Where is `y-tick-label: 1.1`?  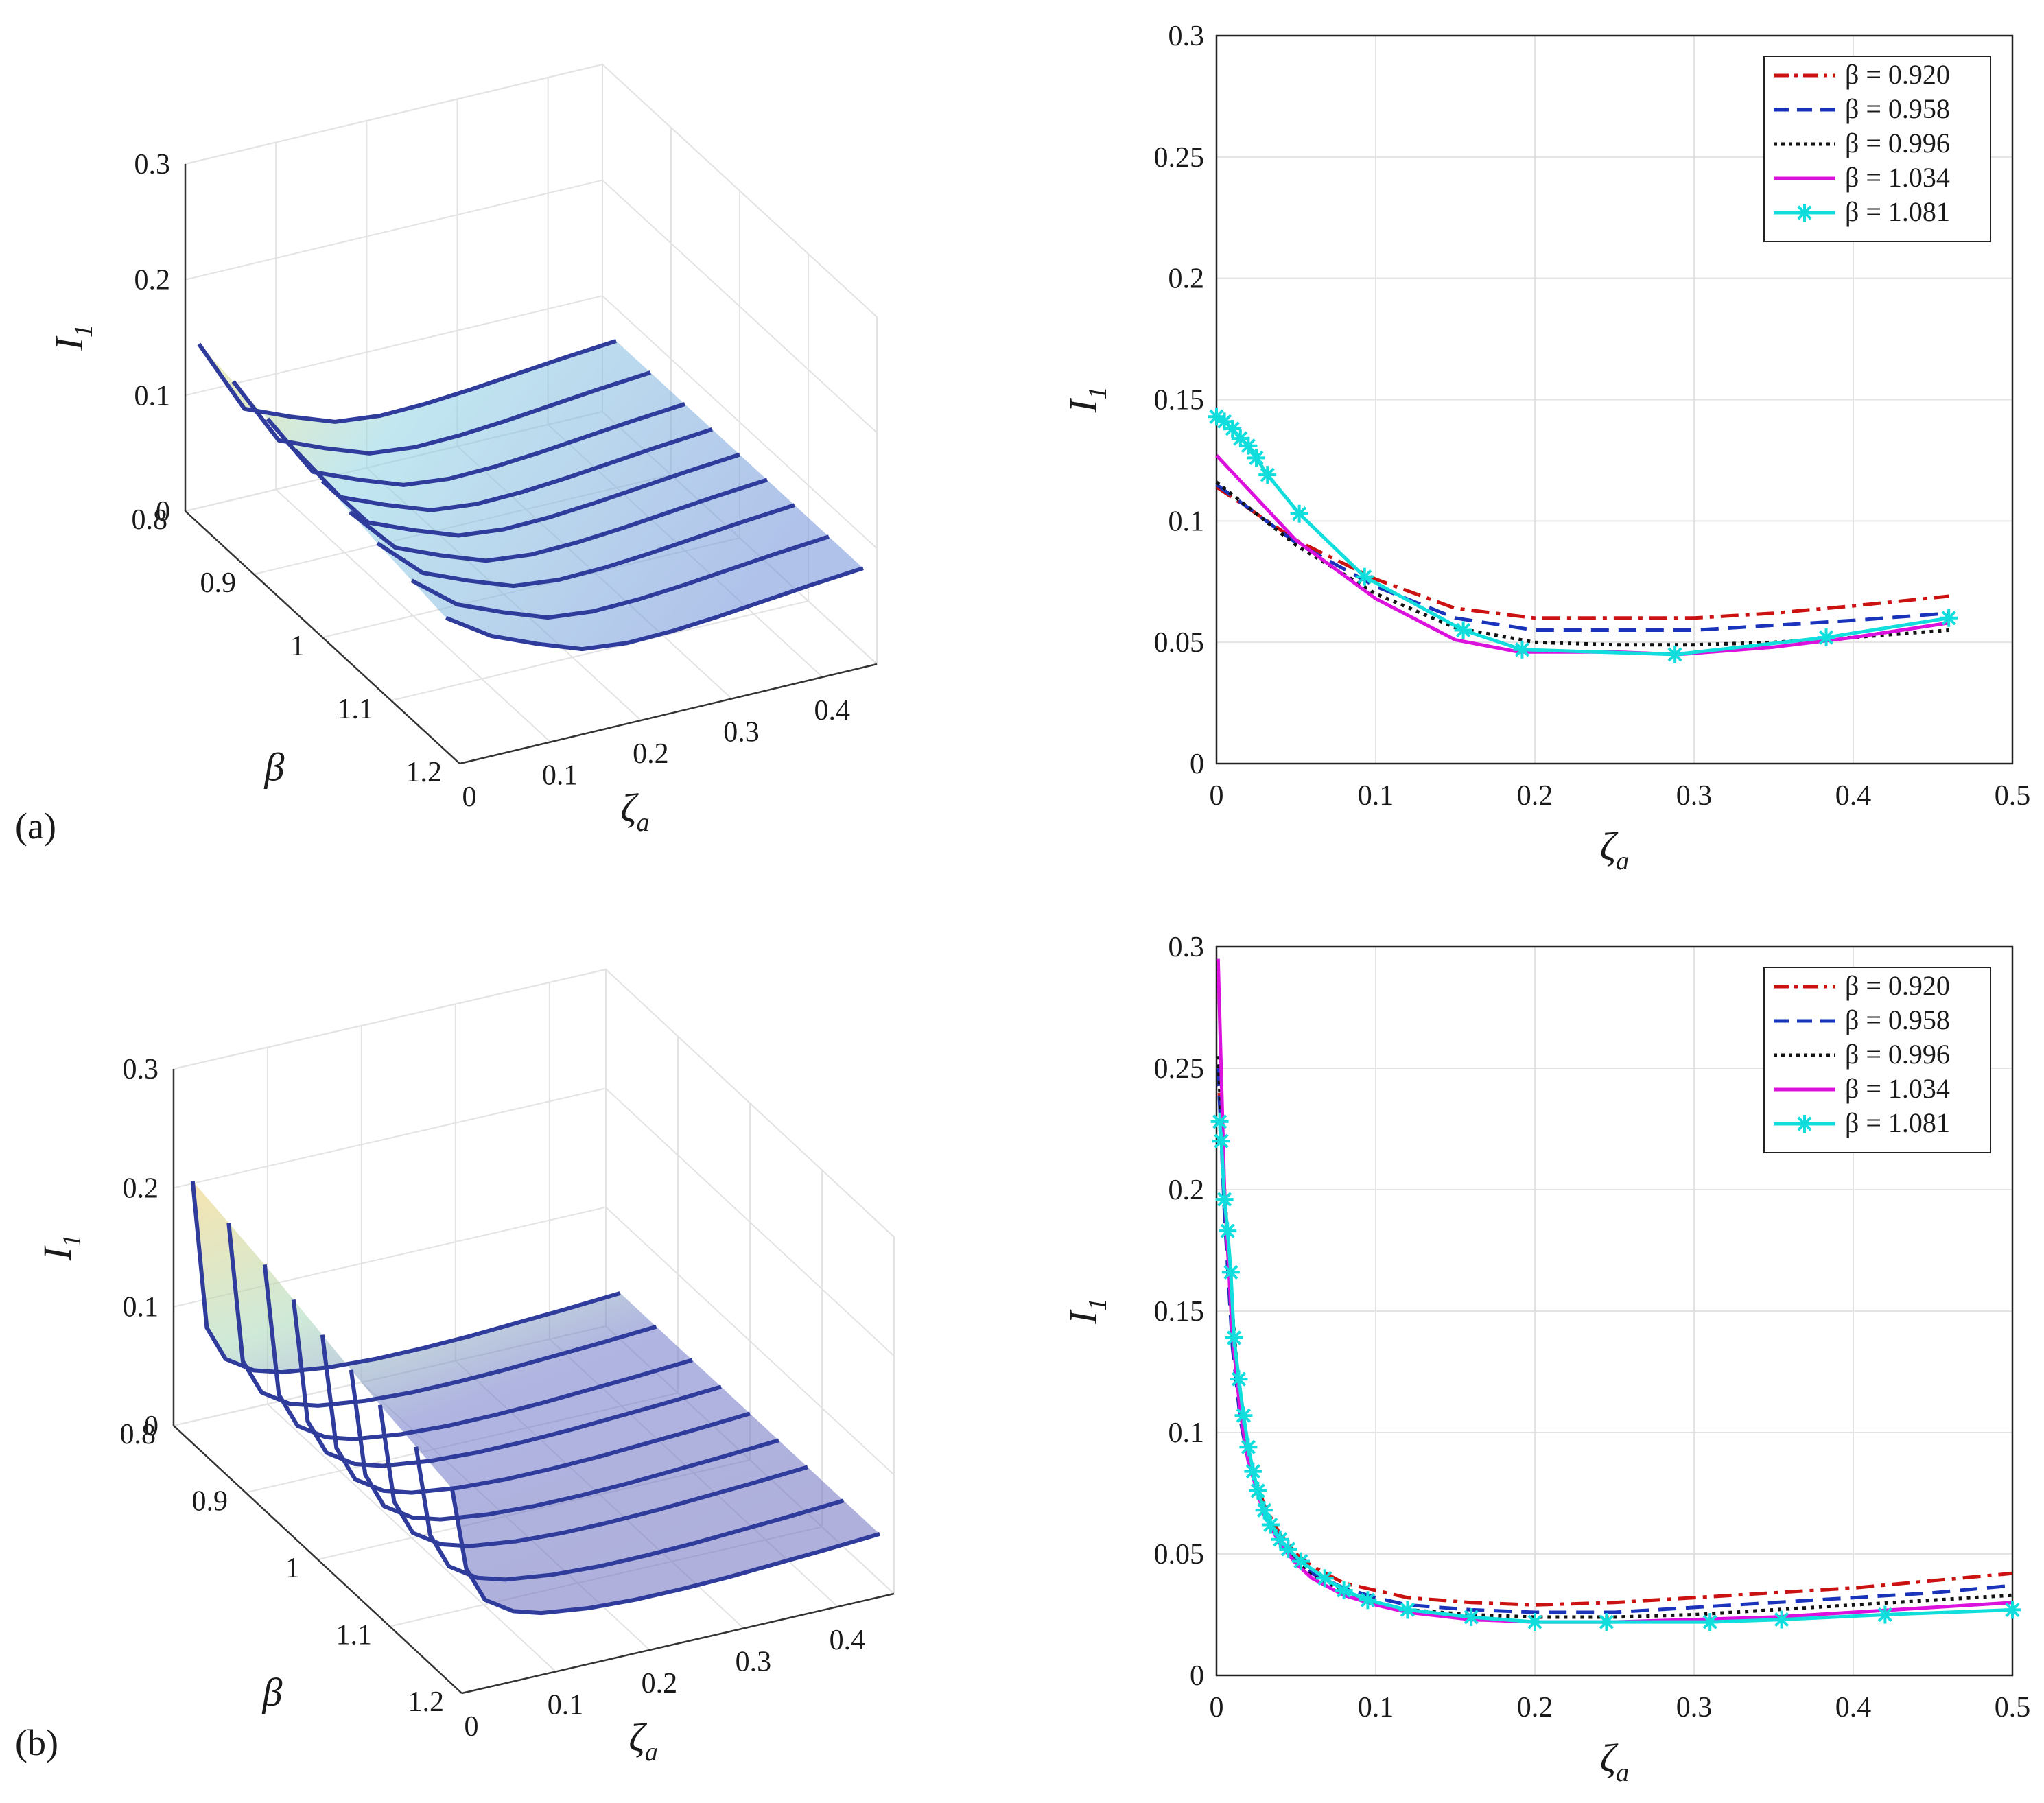
y-tick-label: 1.1 is located at coordinates (356, 709).